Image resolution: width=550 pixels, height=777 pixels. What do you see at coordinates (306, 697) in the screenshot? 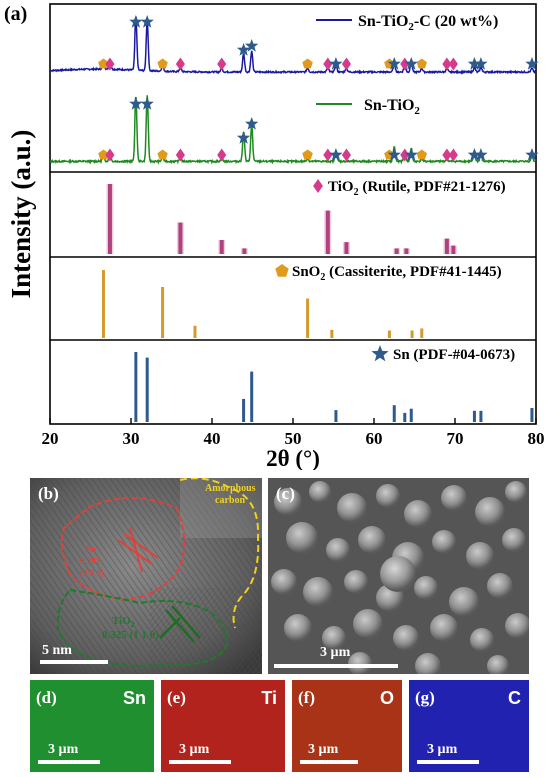
I see `panel-label-f: (f)` at bounding box center [306, 697].